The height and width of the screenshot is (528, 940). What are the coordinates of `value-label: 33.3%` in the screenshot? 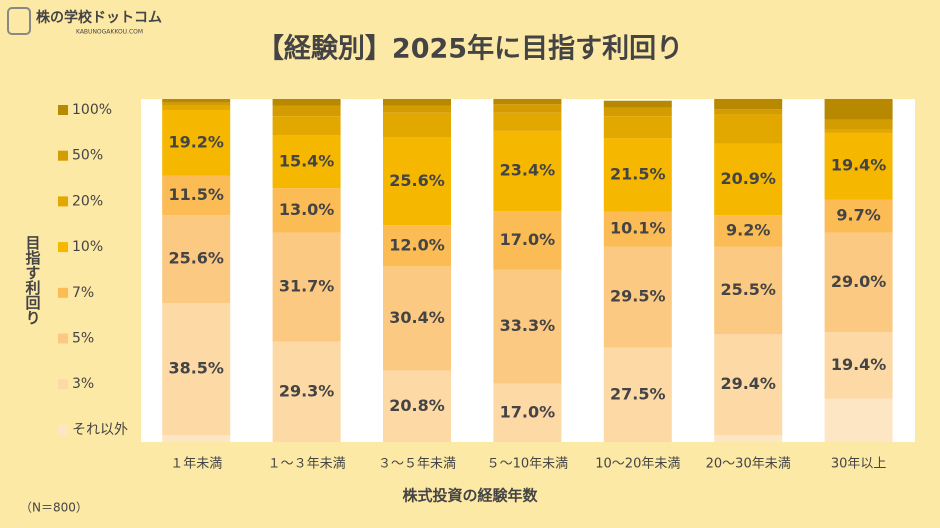 It's located at (528, 325).